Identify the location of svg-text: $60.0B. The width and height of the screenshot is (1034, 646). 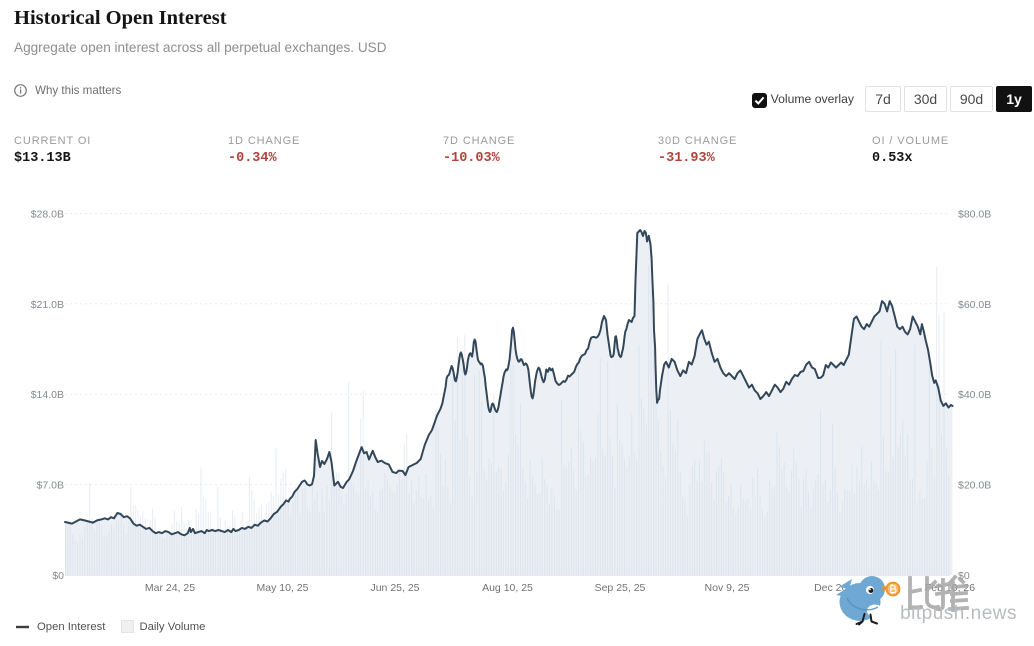
(974, 305).